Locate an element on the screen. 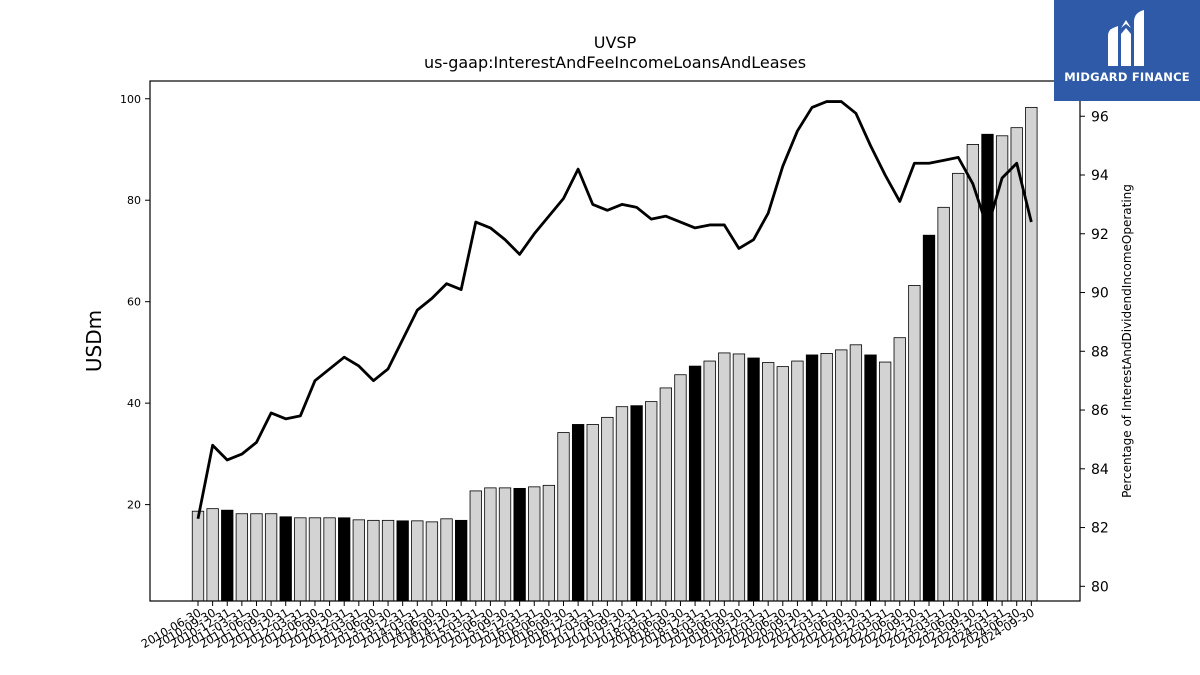 This screenshot has height=675, width=1200. y2-tick-label: 86 is located at coordinates (1100, 411).